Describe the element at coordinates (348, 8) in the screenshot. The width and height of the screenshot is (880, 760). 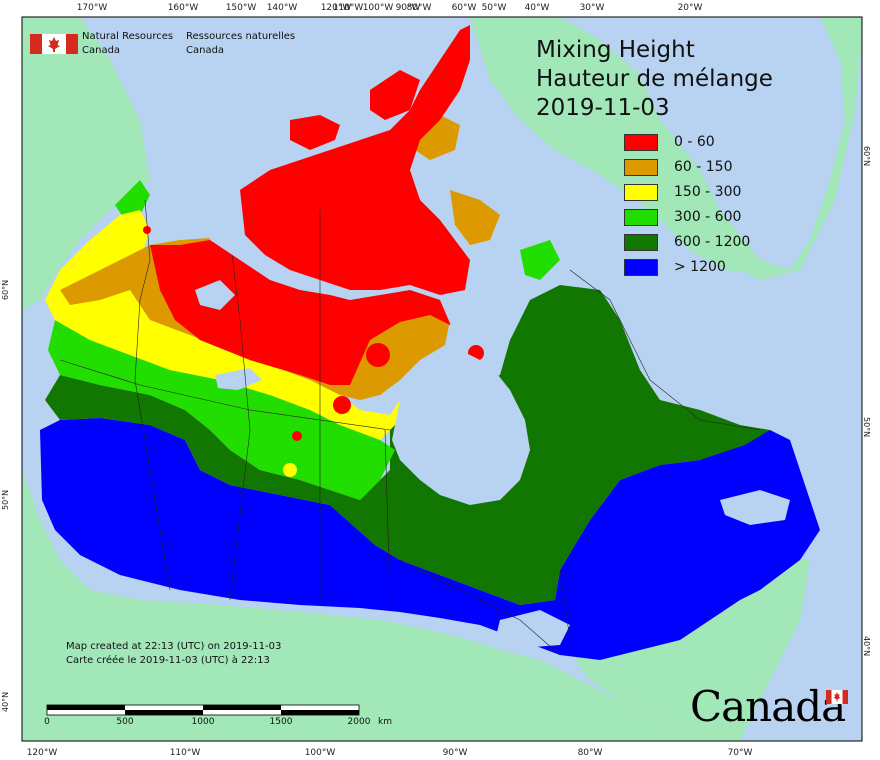
I see `graticule-top-label: 110°W` at that location.